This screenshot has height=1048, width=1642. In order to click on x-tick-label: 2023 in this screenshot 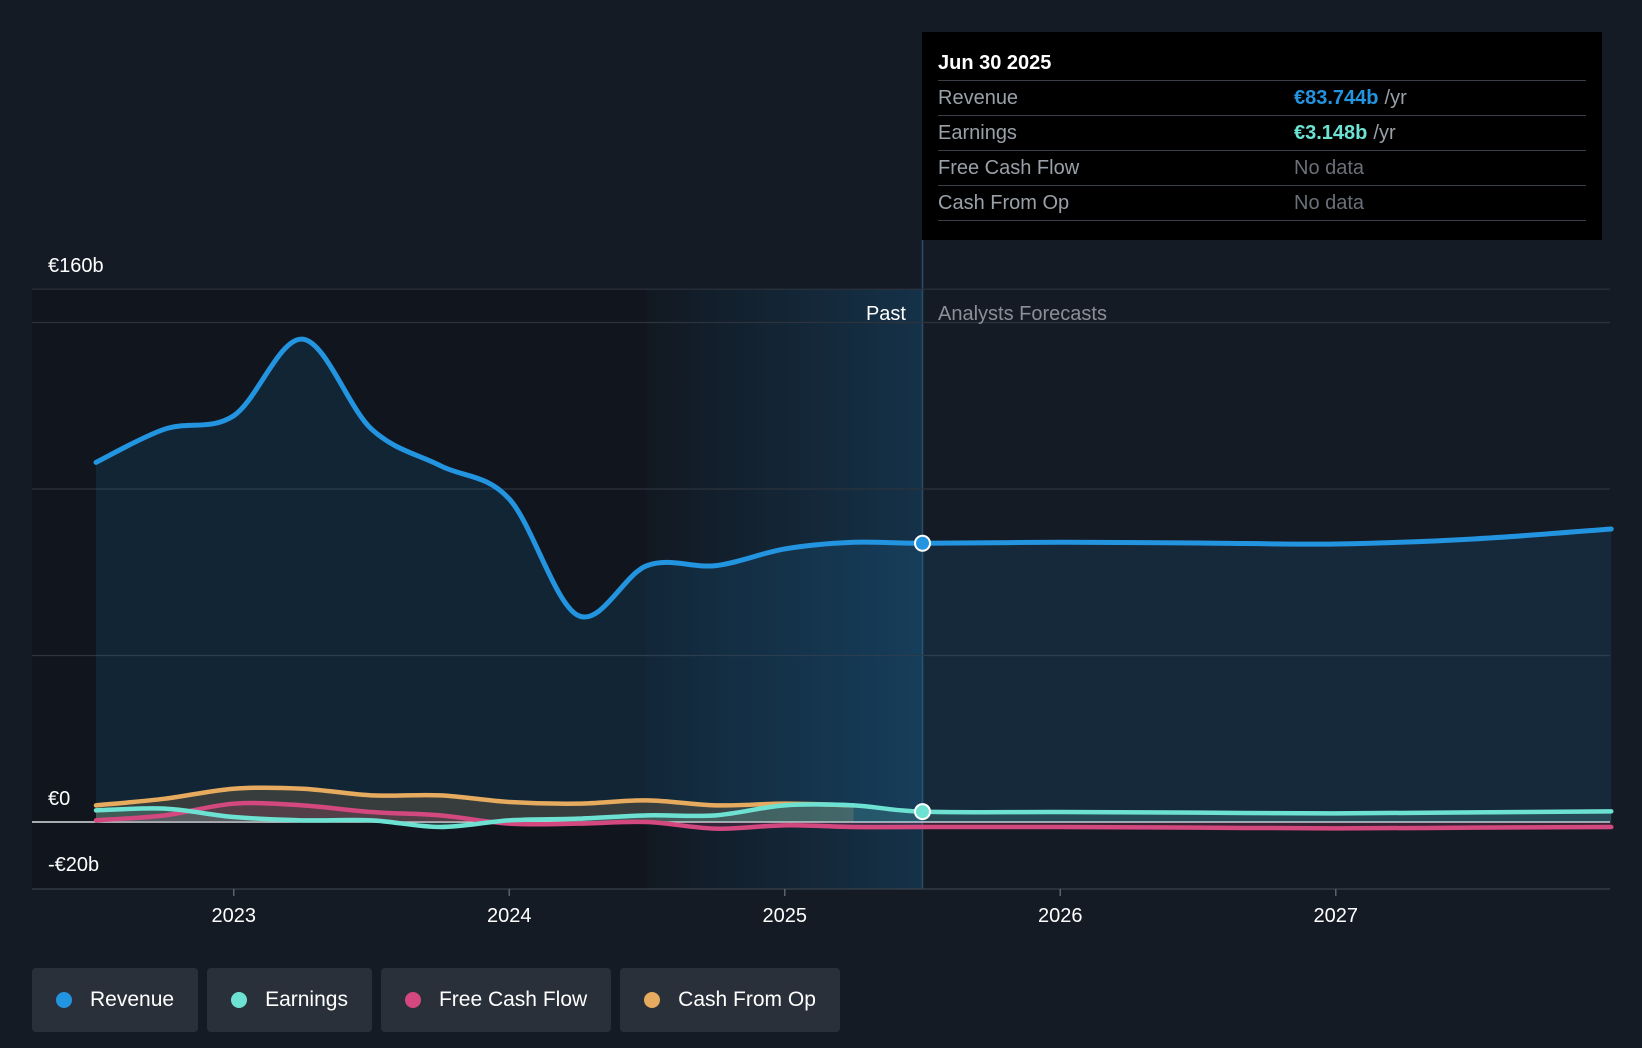, I will do `click(234, 916)`.